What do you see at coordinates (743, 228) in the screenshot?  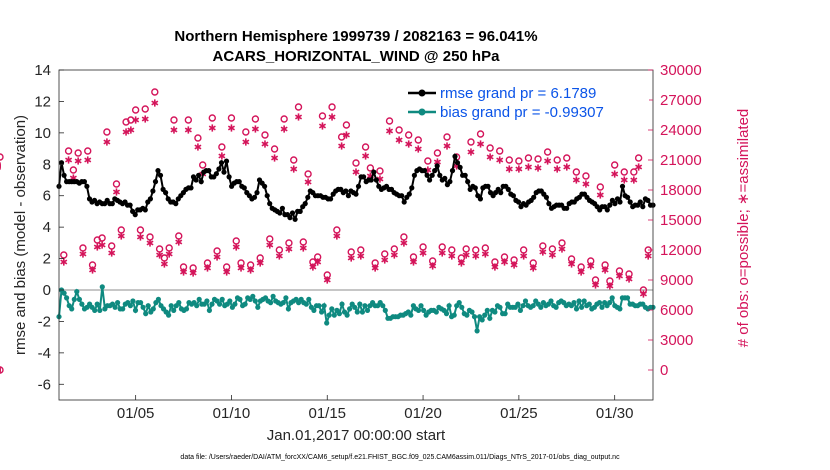 I see `y2-axis-label: # of obs: o=possible; ∗=assimilated` at bounding box center [743, 228].